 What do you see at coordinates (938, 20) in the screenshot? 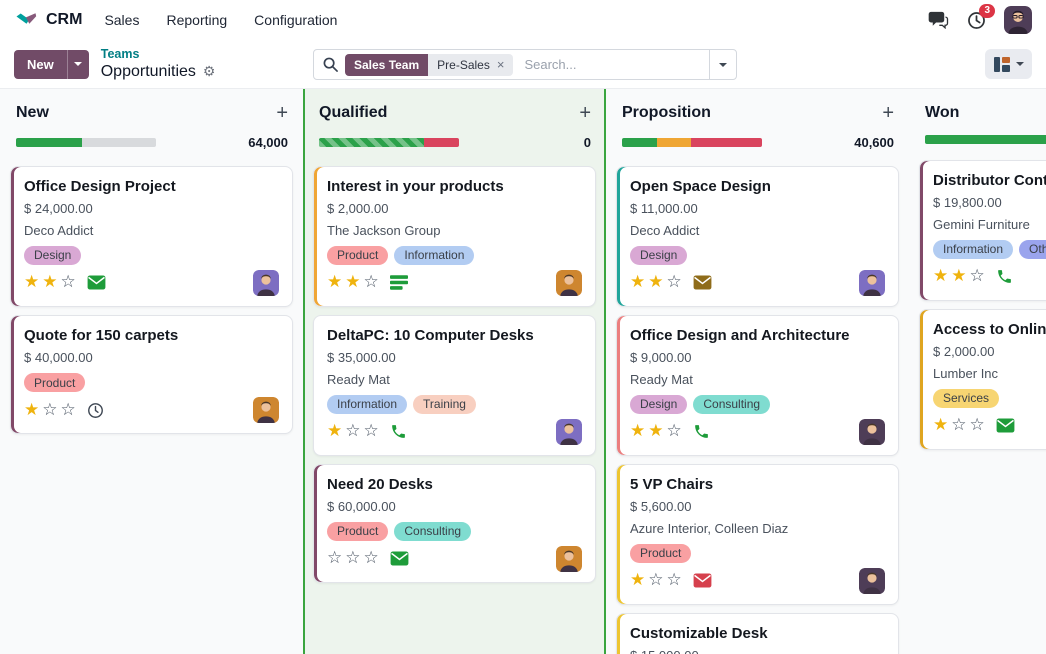
I see `messages-icon` at bounding box center [938, 20].